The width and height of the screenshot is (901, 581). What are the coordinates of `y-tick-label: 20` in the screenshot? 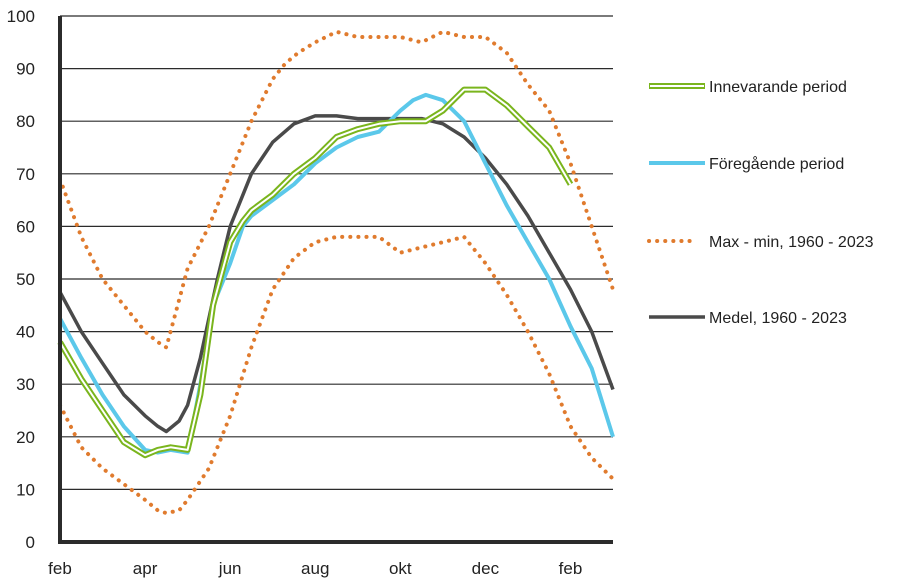 It's located at (25, 437).